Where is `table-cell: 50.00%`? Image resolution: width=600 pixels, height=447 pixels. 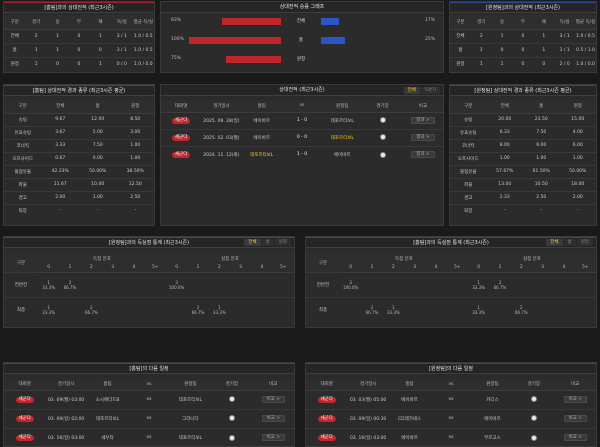
table-cell: 50.00% is located at coordinates (577, 171).